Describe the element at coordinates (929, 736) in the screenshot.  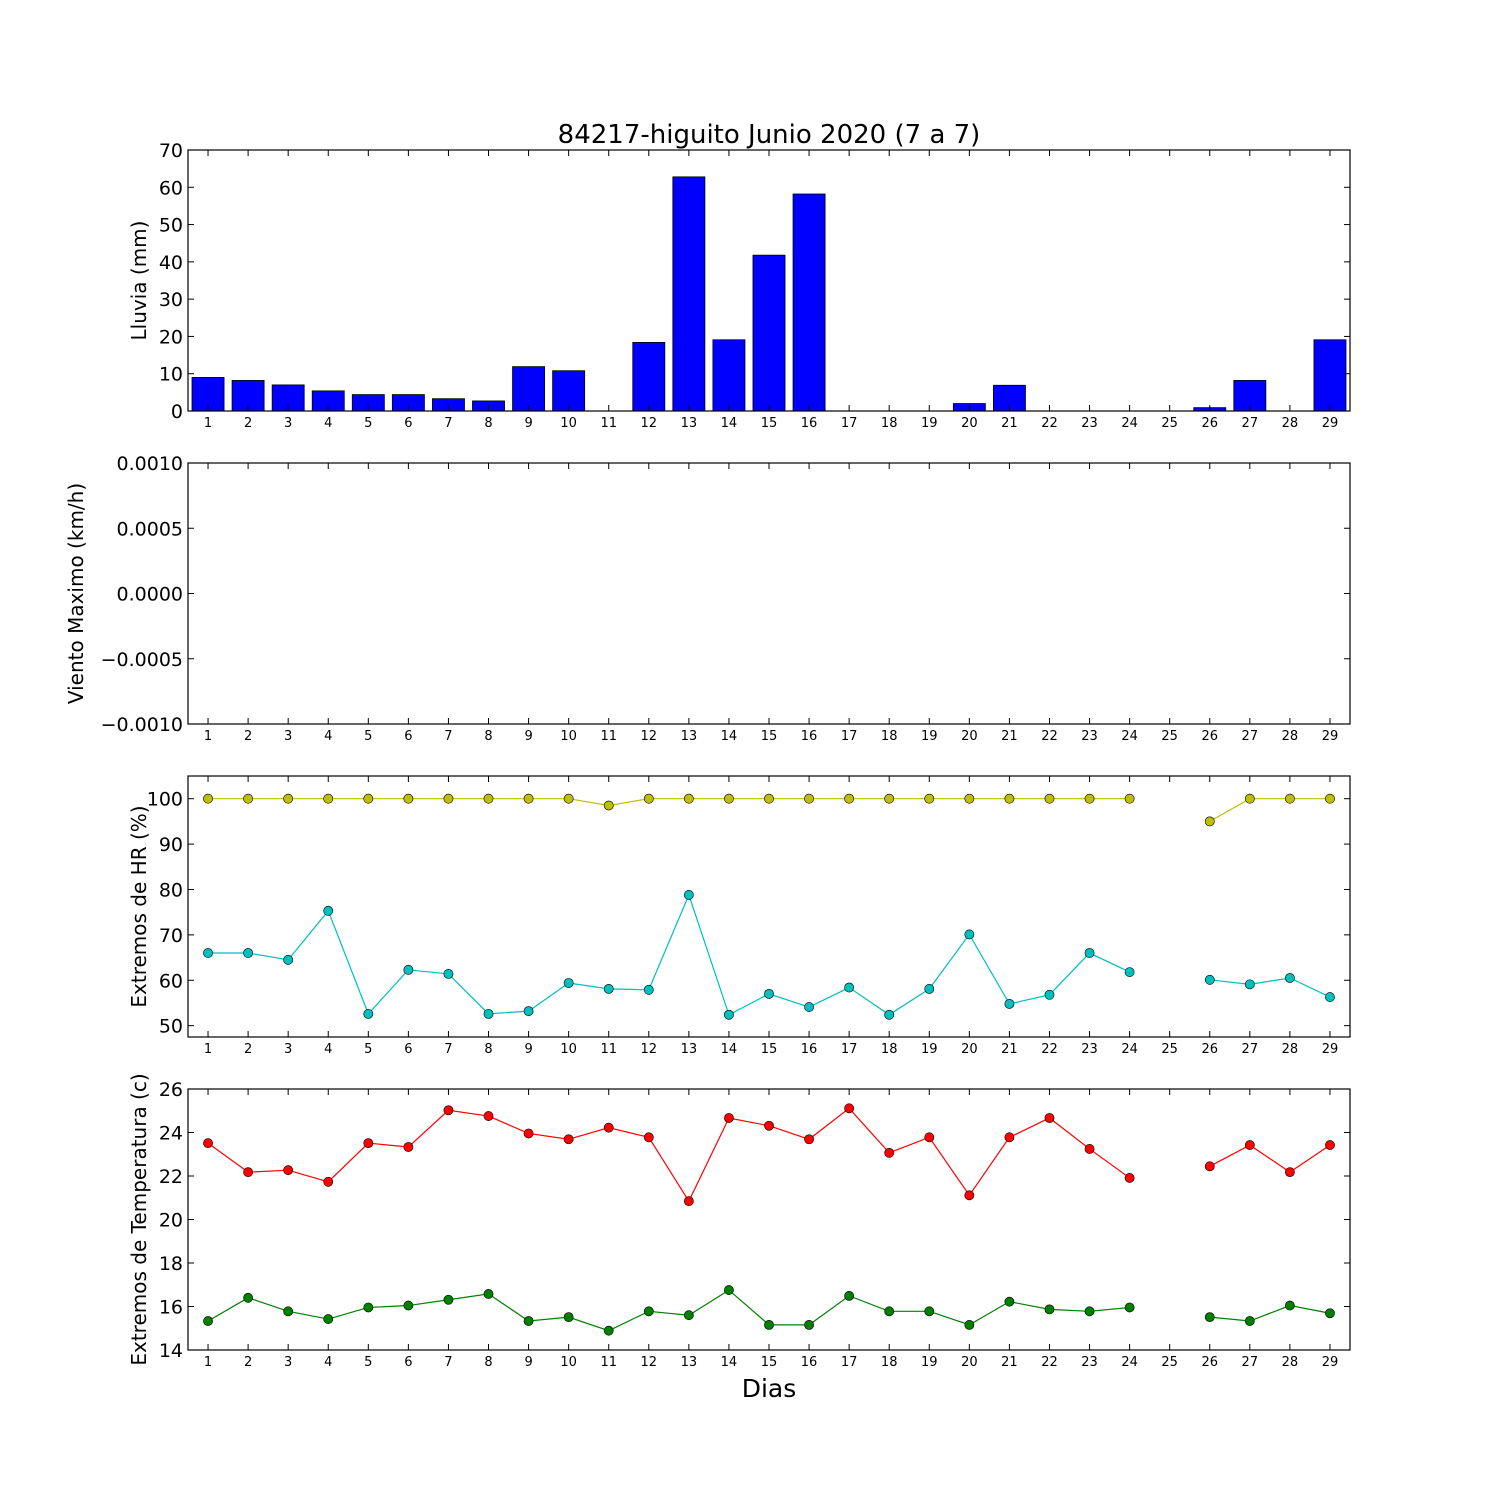
I see `wind-xtick-label: 19` at that location.